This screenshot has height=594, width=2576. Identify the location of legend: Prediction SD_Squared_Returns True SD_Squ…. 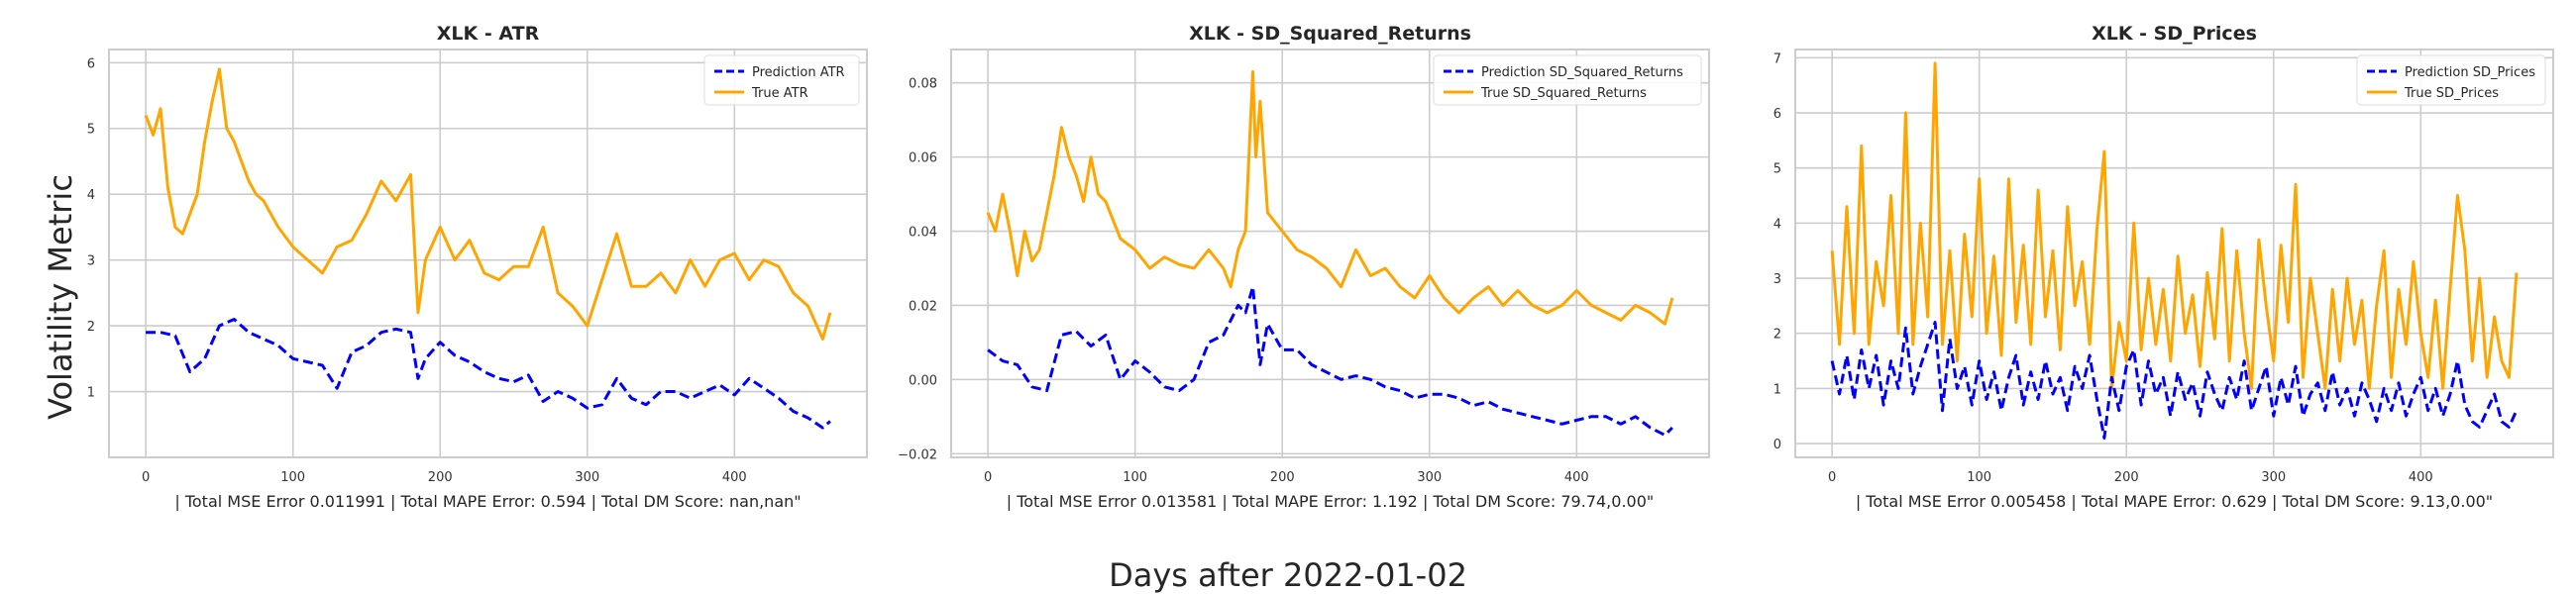
(1567, 80).